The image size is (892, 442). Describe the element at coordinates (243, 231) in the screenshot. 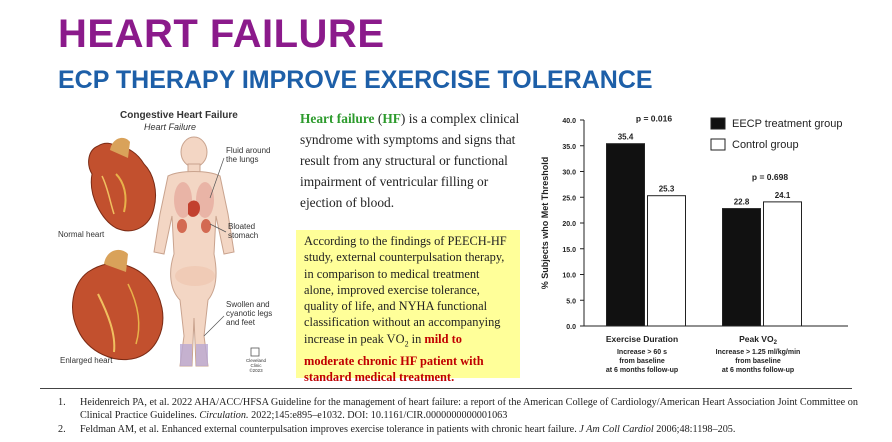

I see `bloated-stomach-label: Bloated stomach` at that location.